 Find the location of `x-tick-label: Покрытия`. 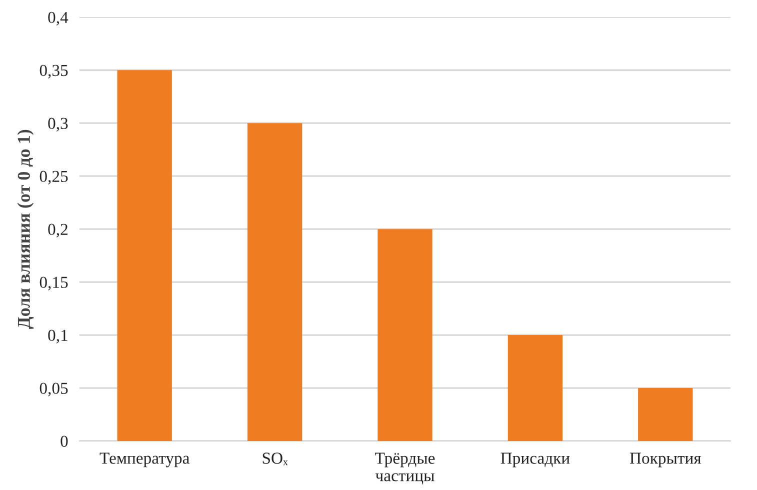

x-tick-label: Покрытия is located at coordinates (666, 460).